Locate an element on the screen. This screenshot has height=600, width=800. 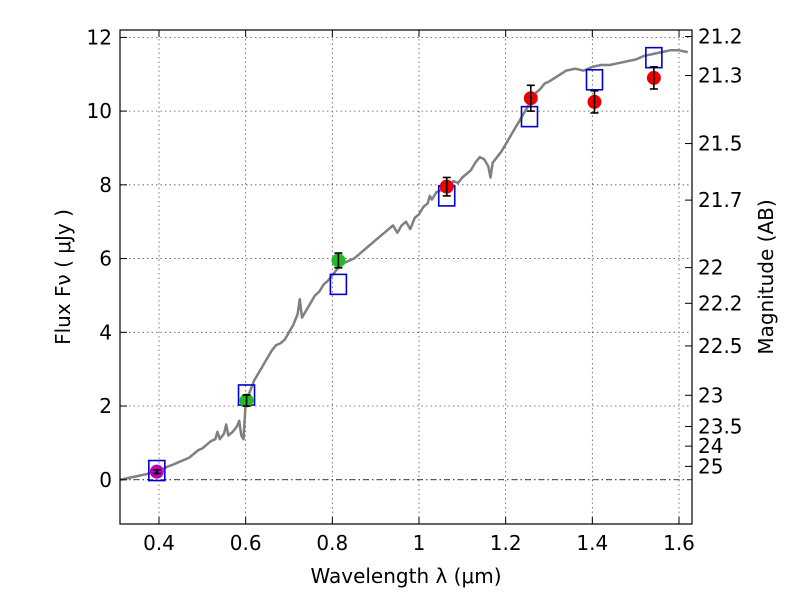
x-tick-labels: 0.4 0.6 0.8 1 1.2 1.4 1.6 is located at coordinates (419, 543).